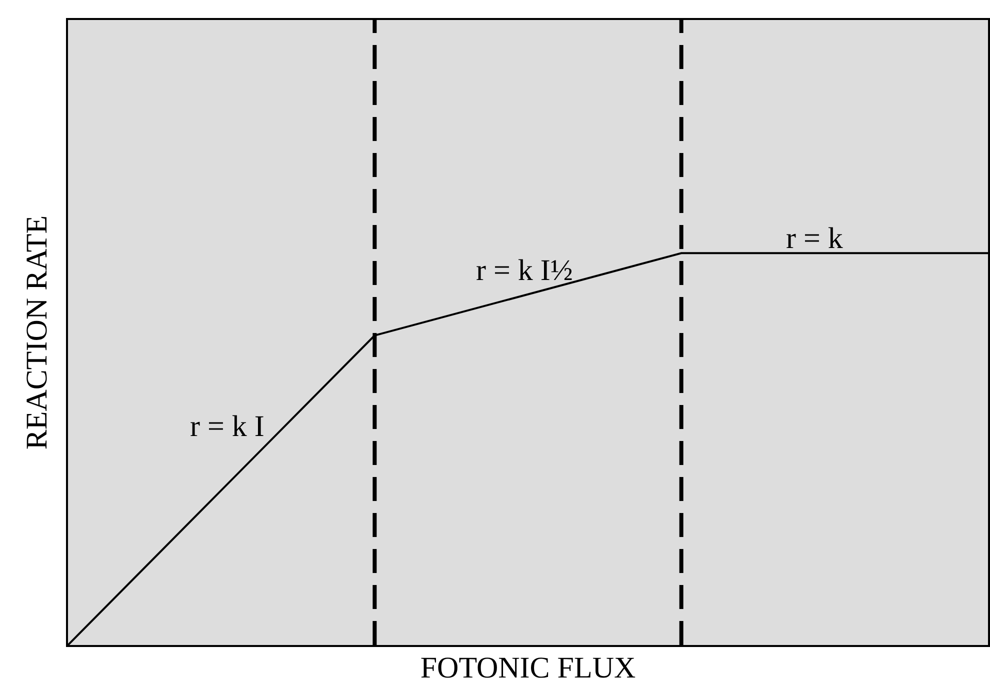 The image size is (990, 692). I want to click on annotation: r = k I, so click(227, 426).